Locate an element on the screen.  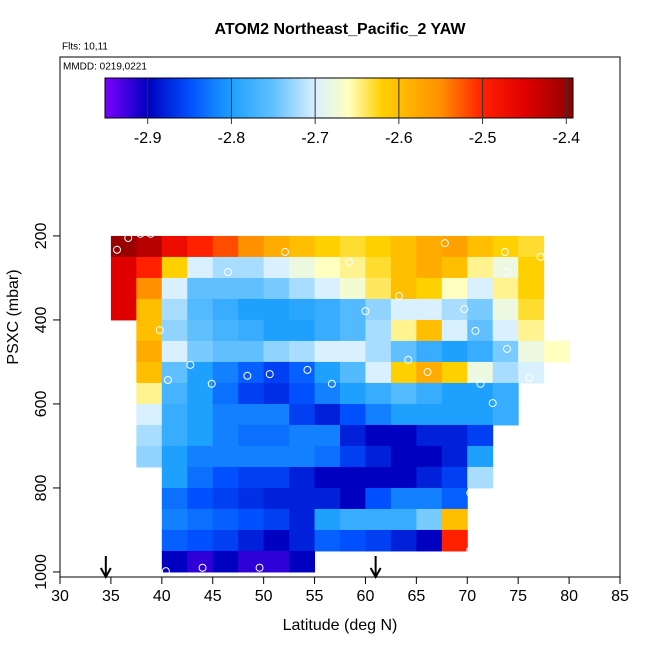
x-tick-label: 75 is located at coordinates (518, 596).